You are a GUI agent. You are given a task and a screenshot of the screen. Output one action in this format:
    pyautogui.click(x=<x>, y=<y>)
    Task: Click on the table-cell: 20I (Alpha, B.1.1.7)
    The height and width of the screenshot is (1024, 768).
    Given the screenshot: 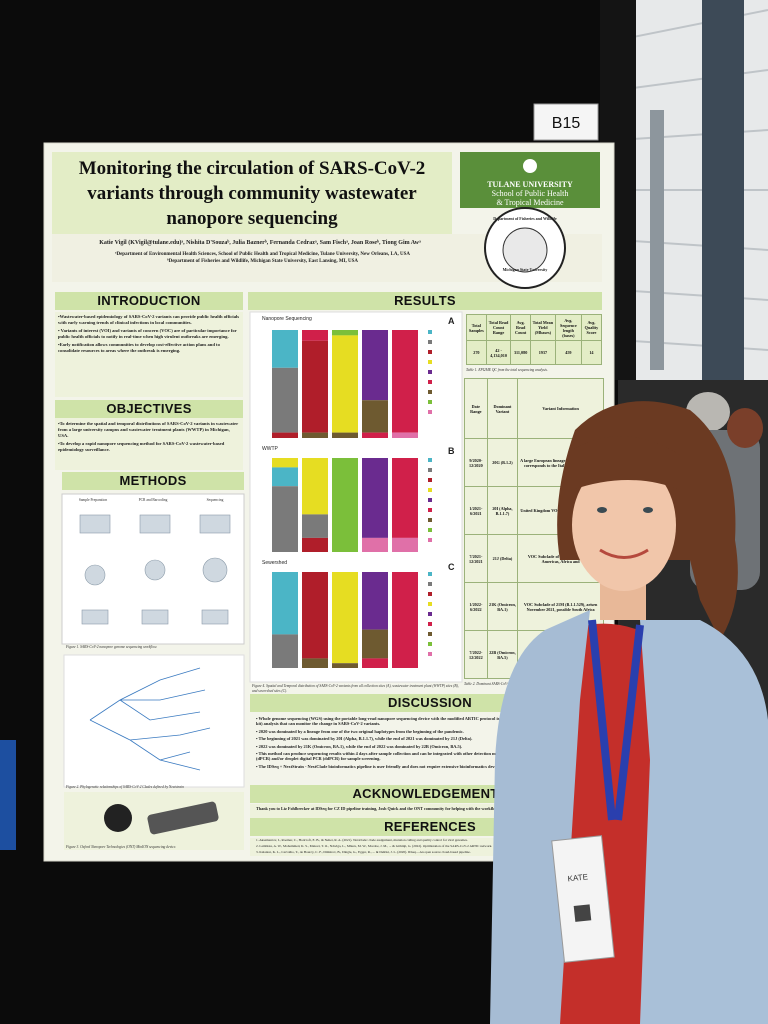 What is the action you would take?
    pyautogui.click(x=502, y=510)
    